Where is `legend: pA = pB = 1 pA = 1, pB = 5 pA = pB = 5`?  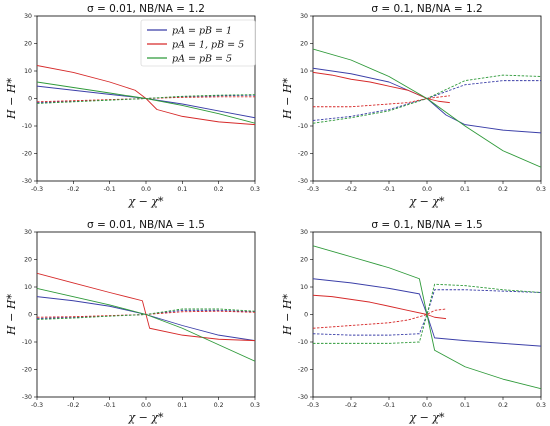
legend: pA = pB = 1 pA = 1, pB = 5 pA = pB = 5 is located at coordinates (198, 43).